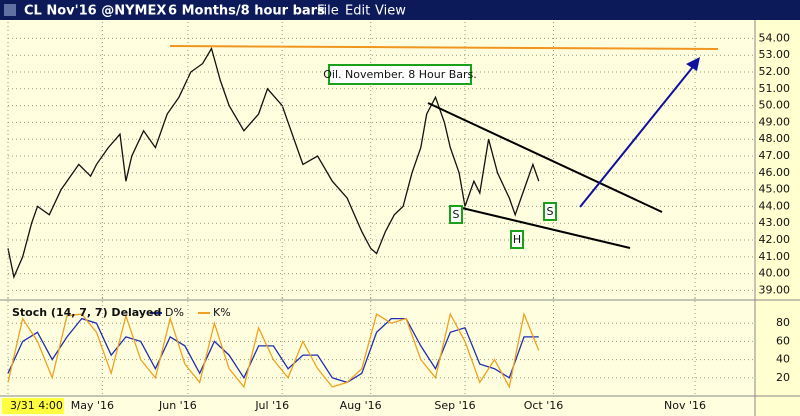  What do you see at coordinates (783, 340) in the screenshot?
I see `y-tick-label: 60` at bounding box center [783, 340].